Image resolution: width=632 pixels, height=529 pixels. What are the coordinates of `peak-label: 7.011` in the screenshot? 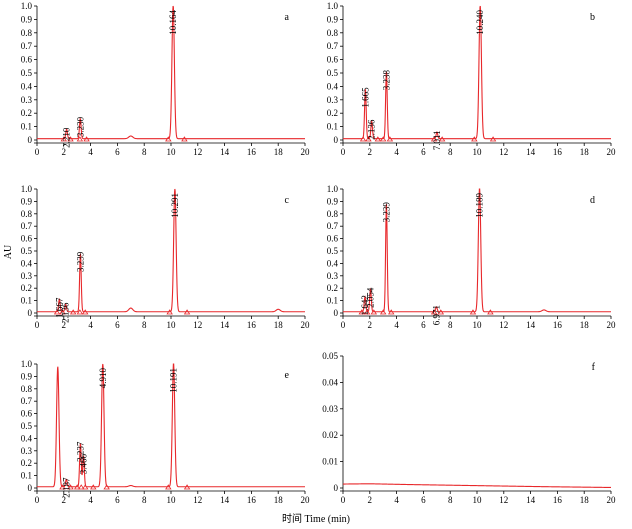 It's located at (437, 140).